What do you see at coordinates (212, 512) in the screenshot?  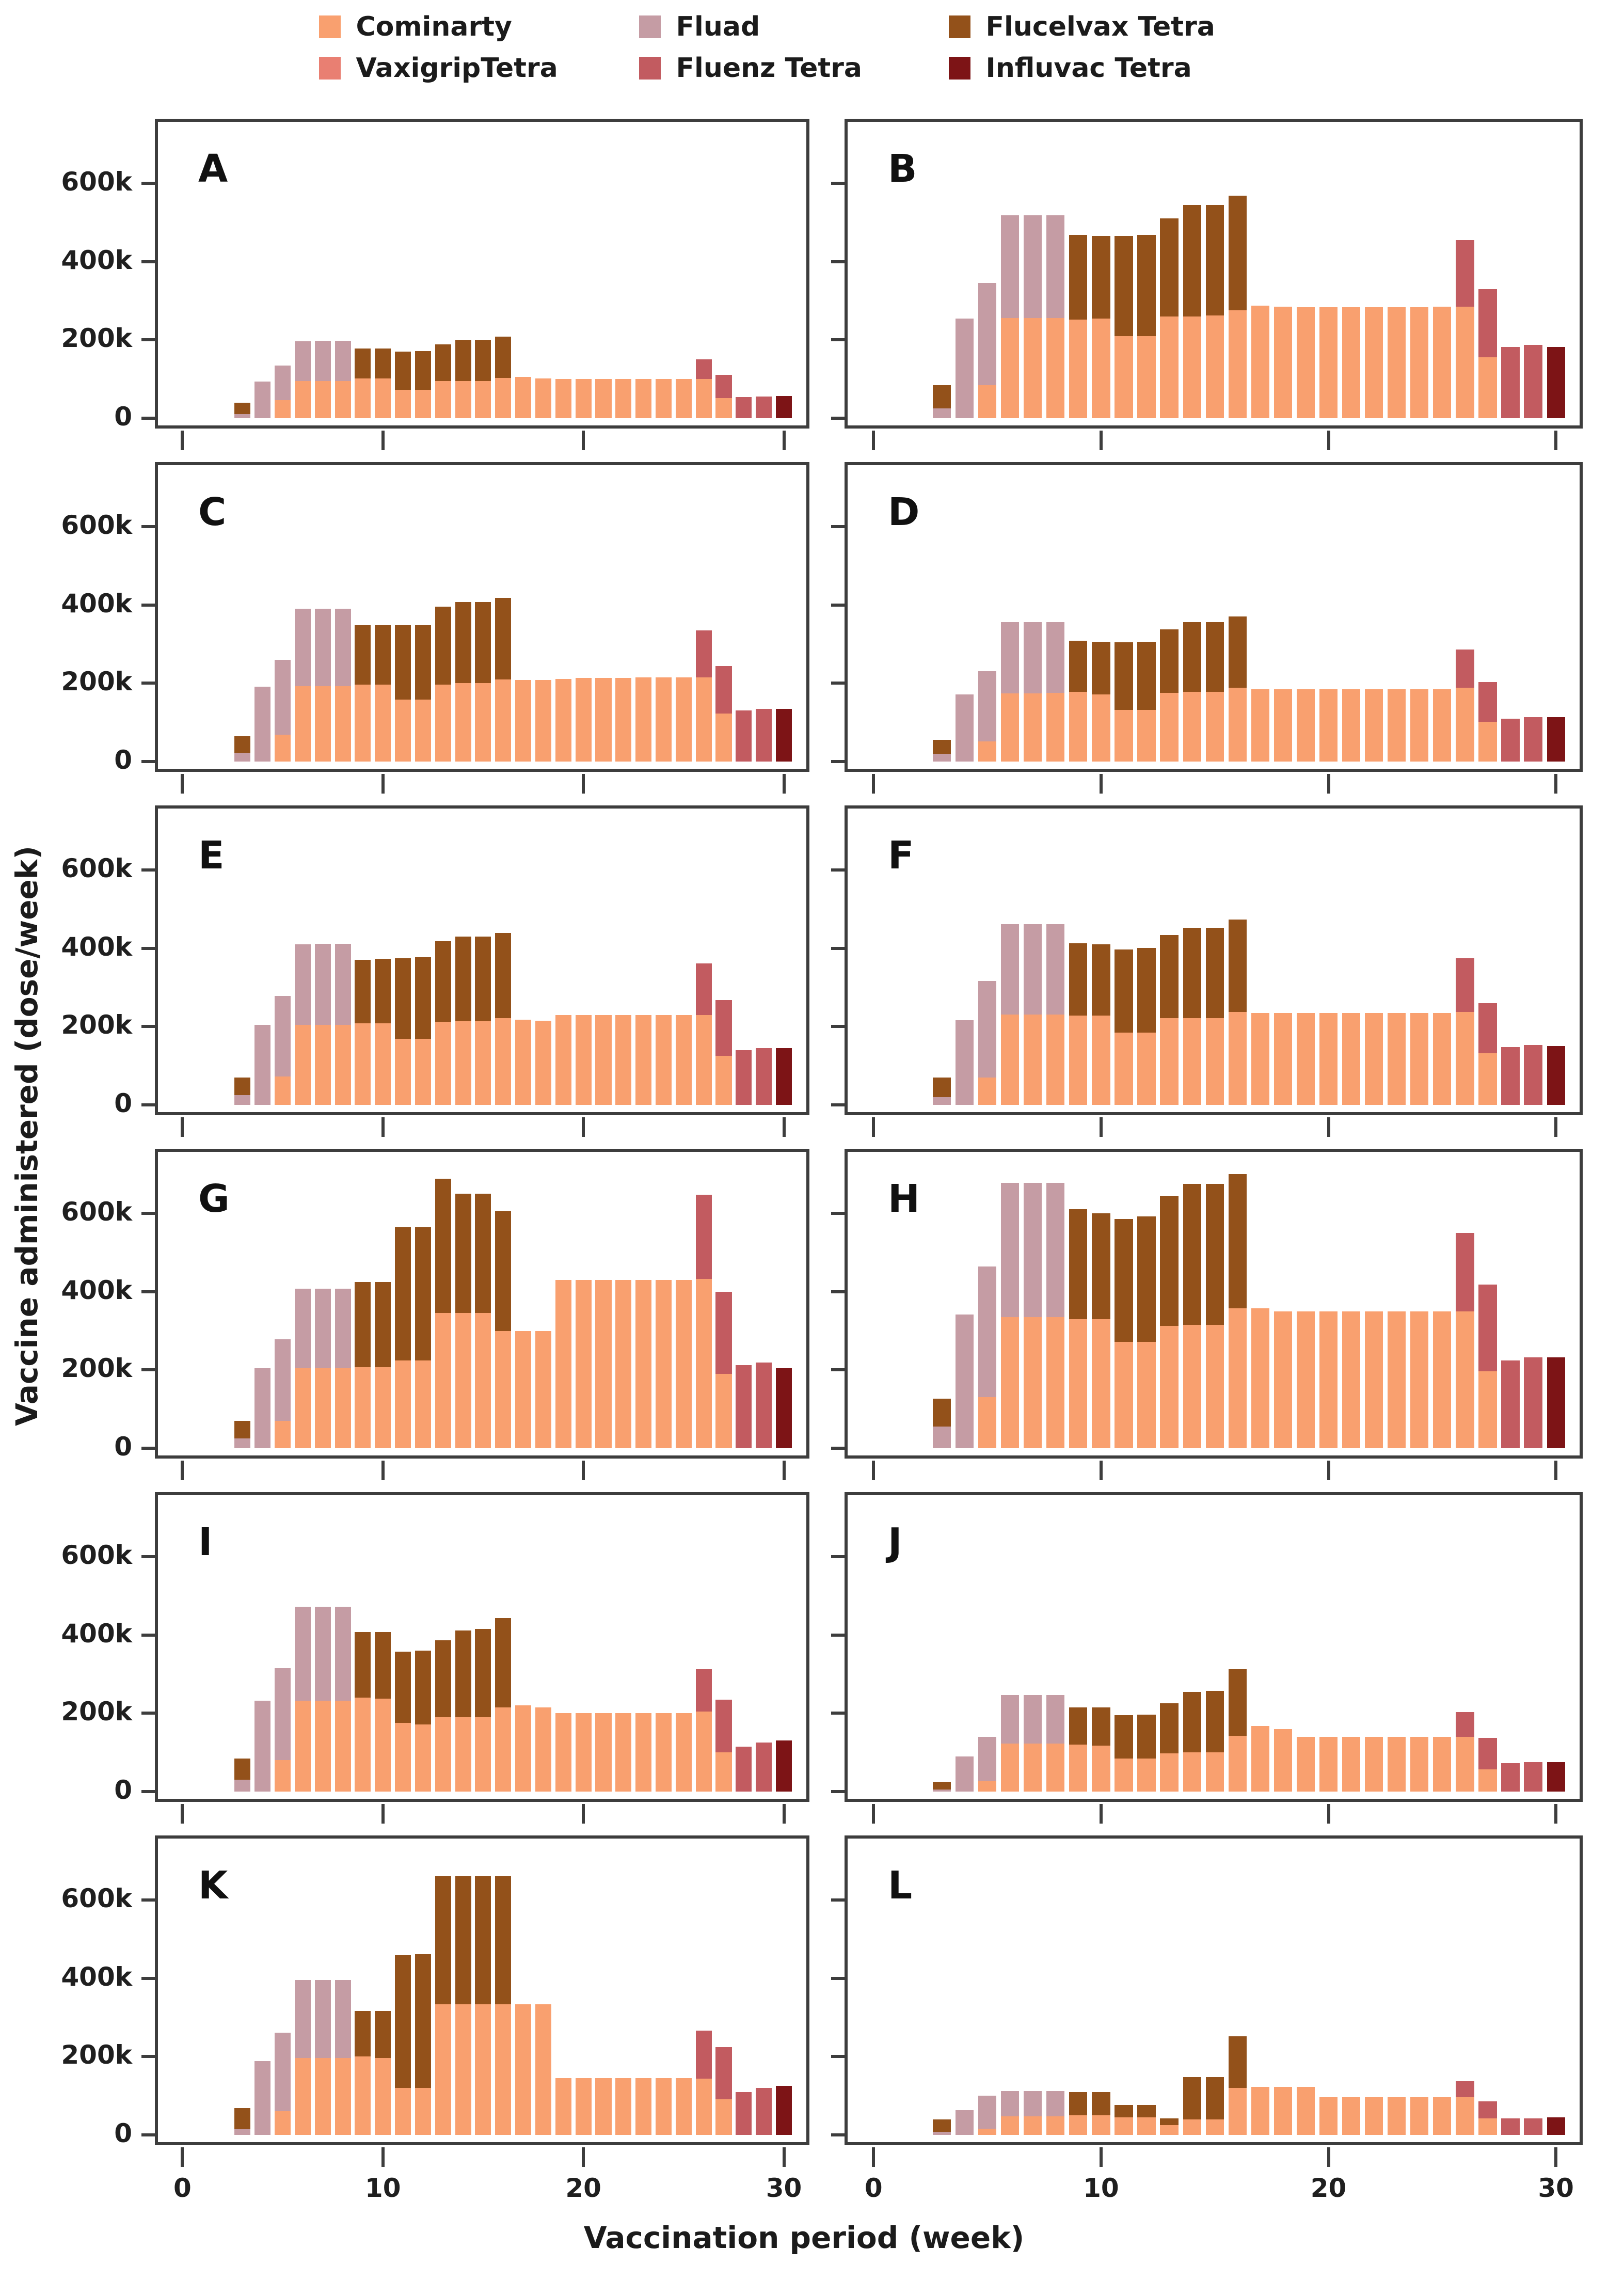 I see `panel-letter-C: C` at bounding box center [212, 512].